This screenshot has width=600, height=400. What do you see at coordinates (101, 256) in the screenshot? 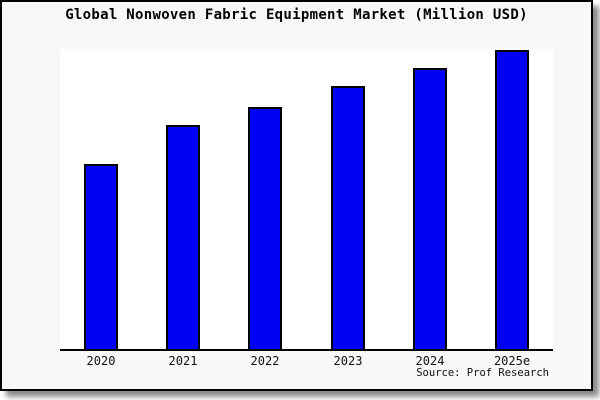
I see `bar-2020` at bounding box center [101, 256].